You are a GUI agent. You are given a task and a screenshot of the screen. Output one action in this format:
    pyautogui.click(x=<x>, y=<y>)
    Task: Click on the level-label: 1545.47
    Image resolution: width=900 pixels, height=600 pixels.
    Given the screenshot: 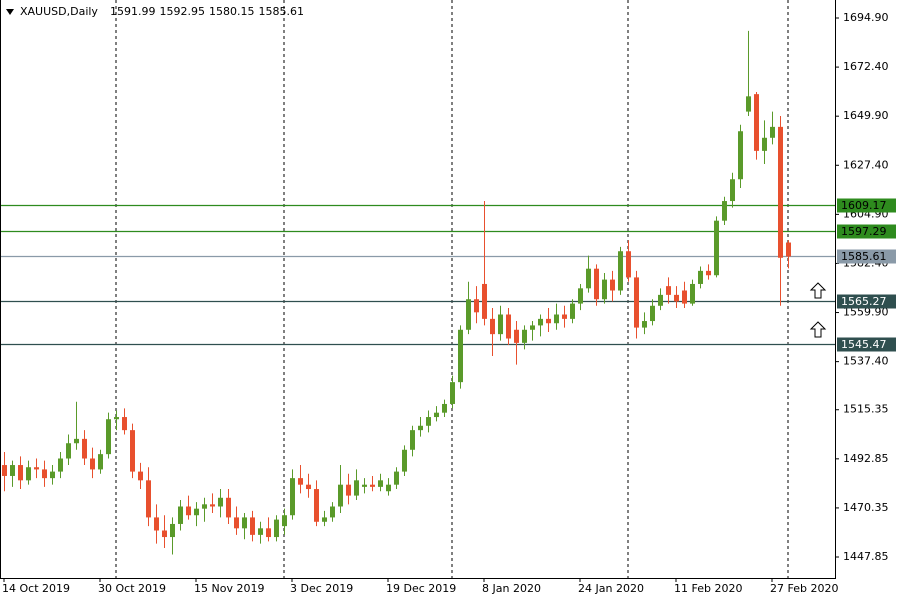 What is the action you would take?
    pyautogui.click(x=864, y=344)
    